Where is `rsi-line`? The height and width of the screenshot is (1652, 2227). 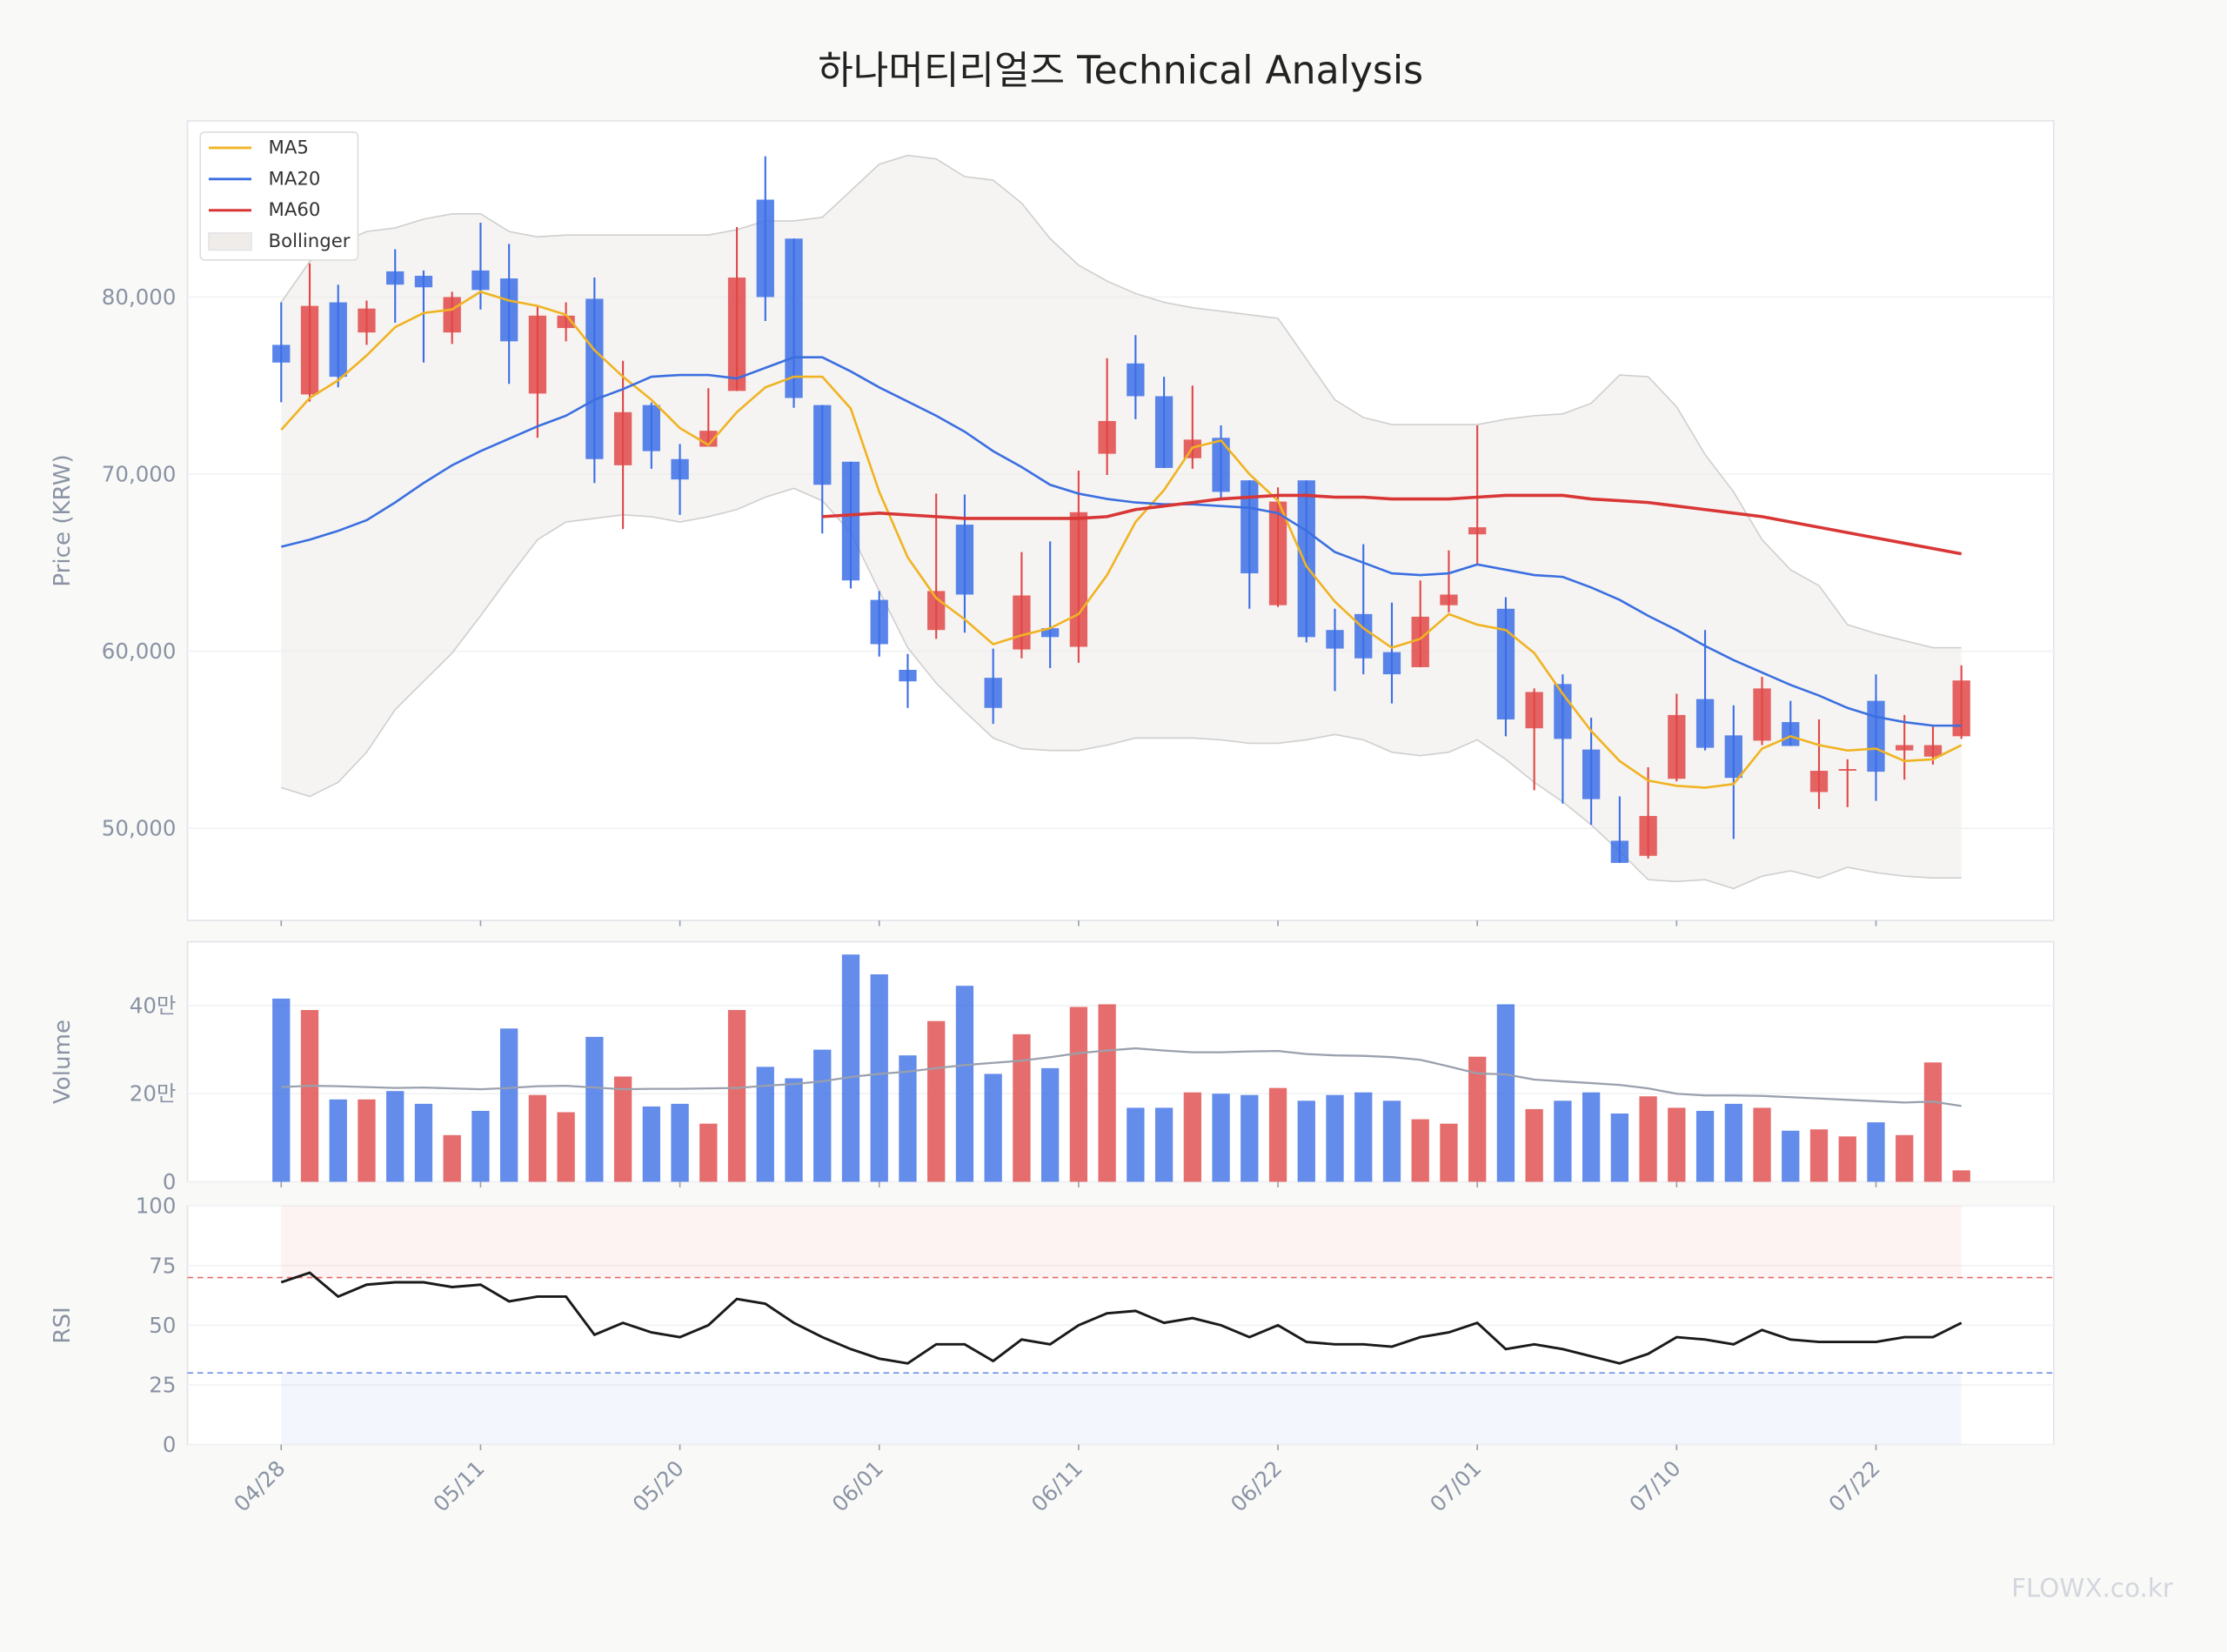 rsi-line is located at coordinates (1121, 1318).